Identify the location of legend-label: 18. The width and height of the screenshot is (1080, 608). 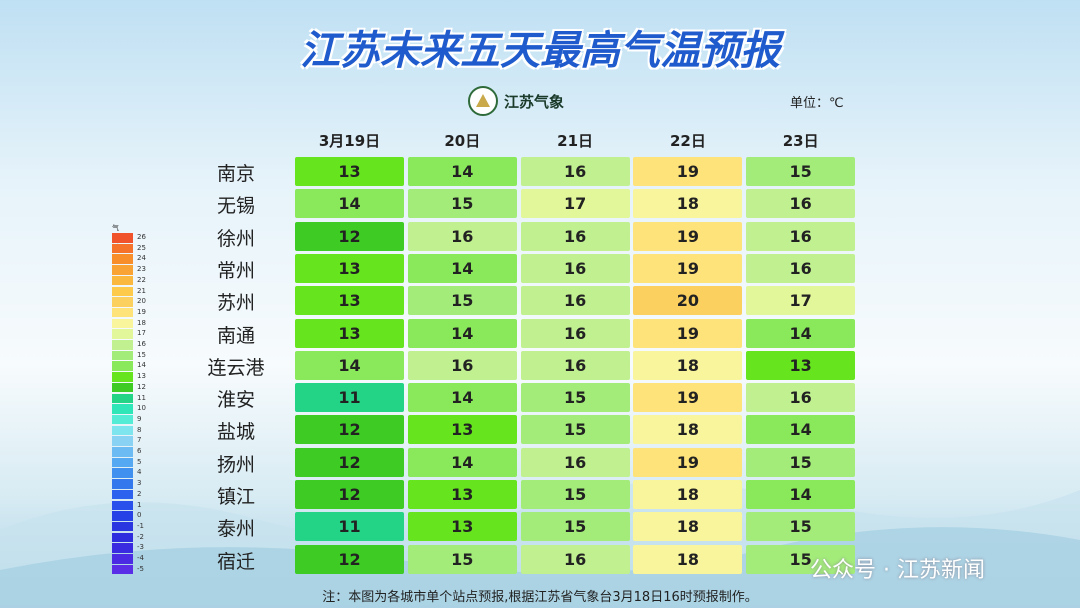
(141, 322).